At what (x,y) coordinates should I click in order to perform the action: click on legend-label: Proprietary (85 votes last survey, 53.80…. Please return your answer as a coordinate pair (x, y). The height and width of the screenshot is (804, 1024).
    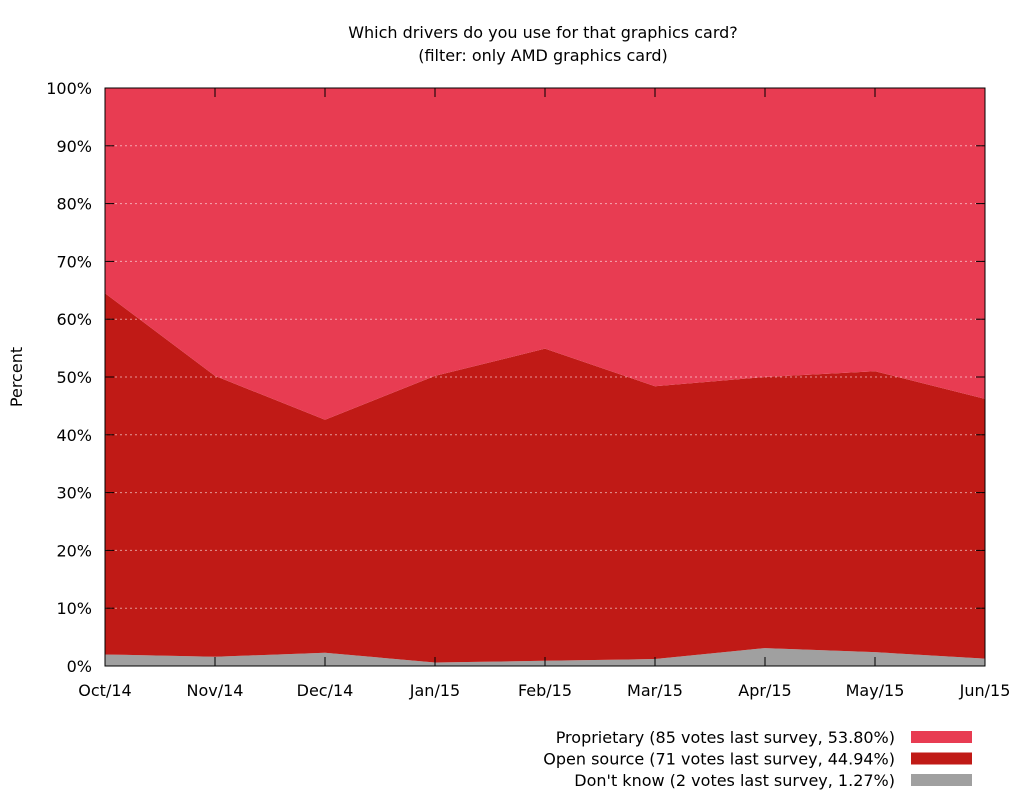
    Looking at the image, I should click on (725, 737).